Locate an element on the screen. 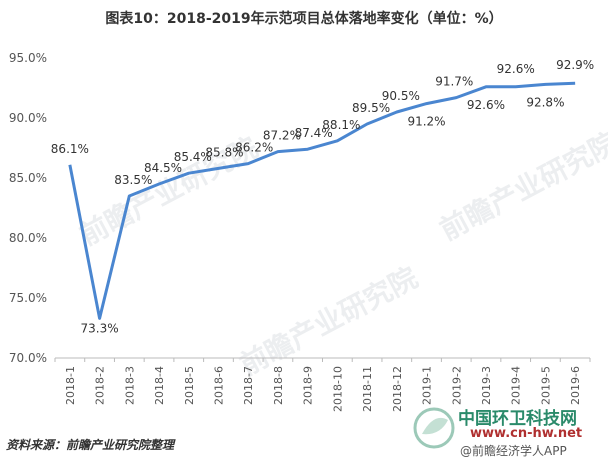 The height and width of the screenshot is (467, 608). chart-title: 图表10：2018-2019年示范项目总体落地率变化（单位：%） is located at coordinates (304, 19).